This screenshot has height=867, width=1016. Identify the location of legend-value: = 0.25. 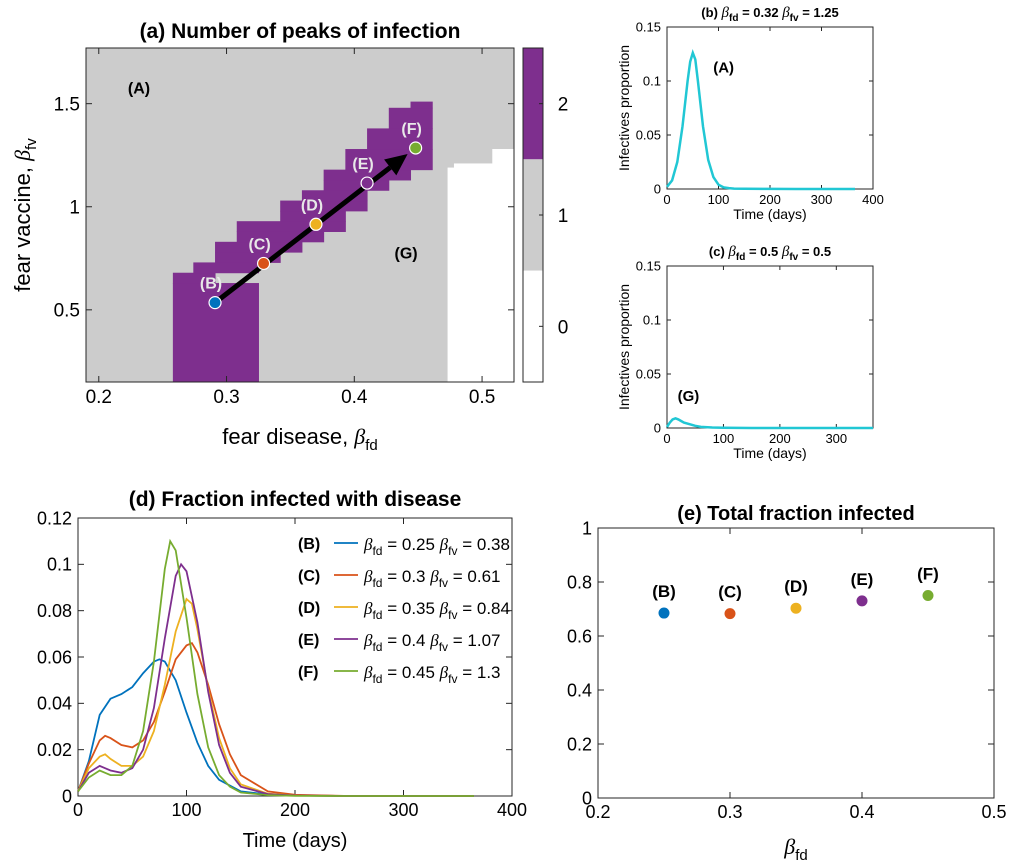
(410, 544).